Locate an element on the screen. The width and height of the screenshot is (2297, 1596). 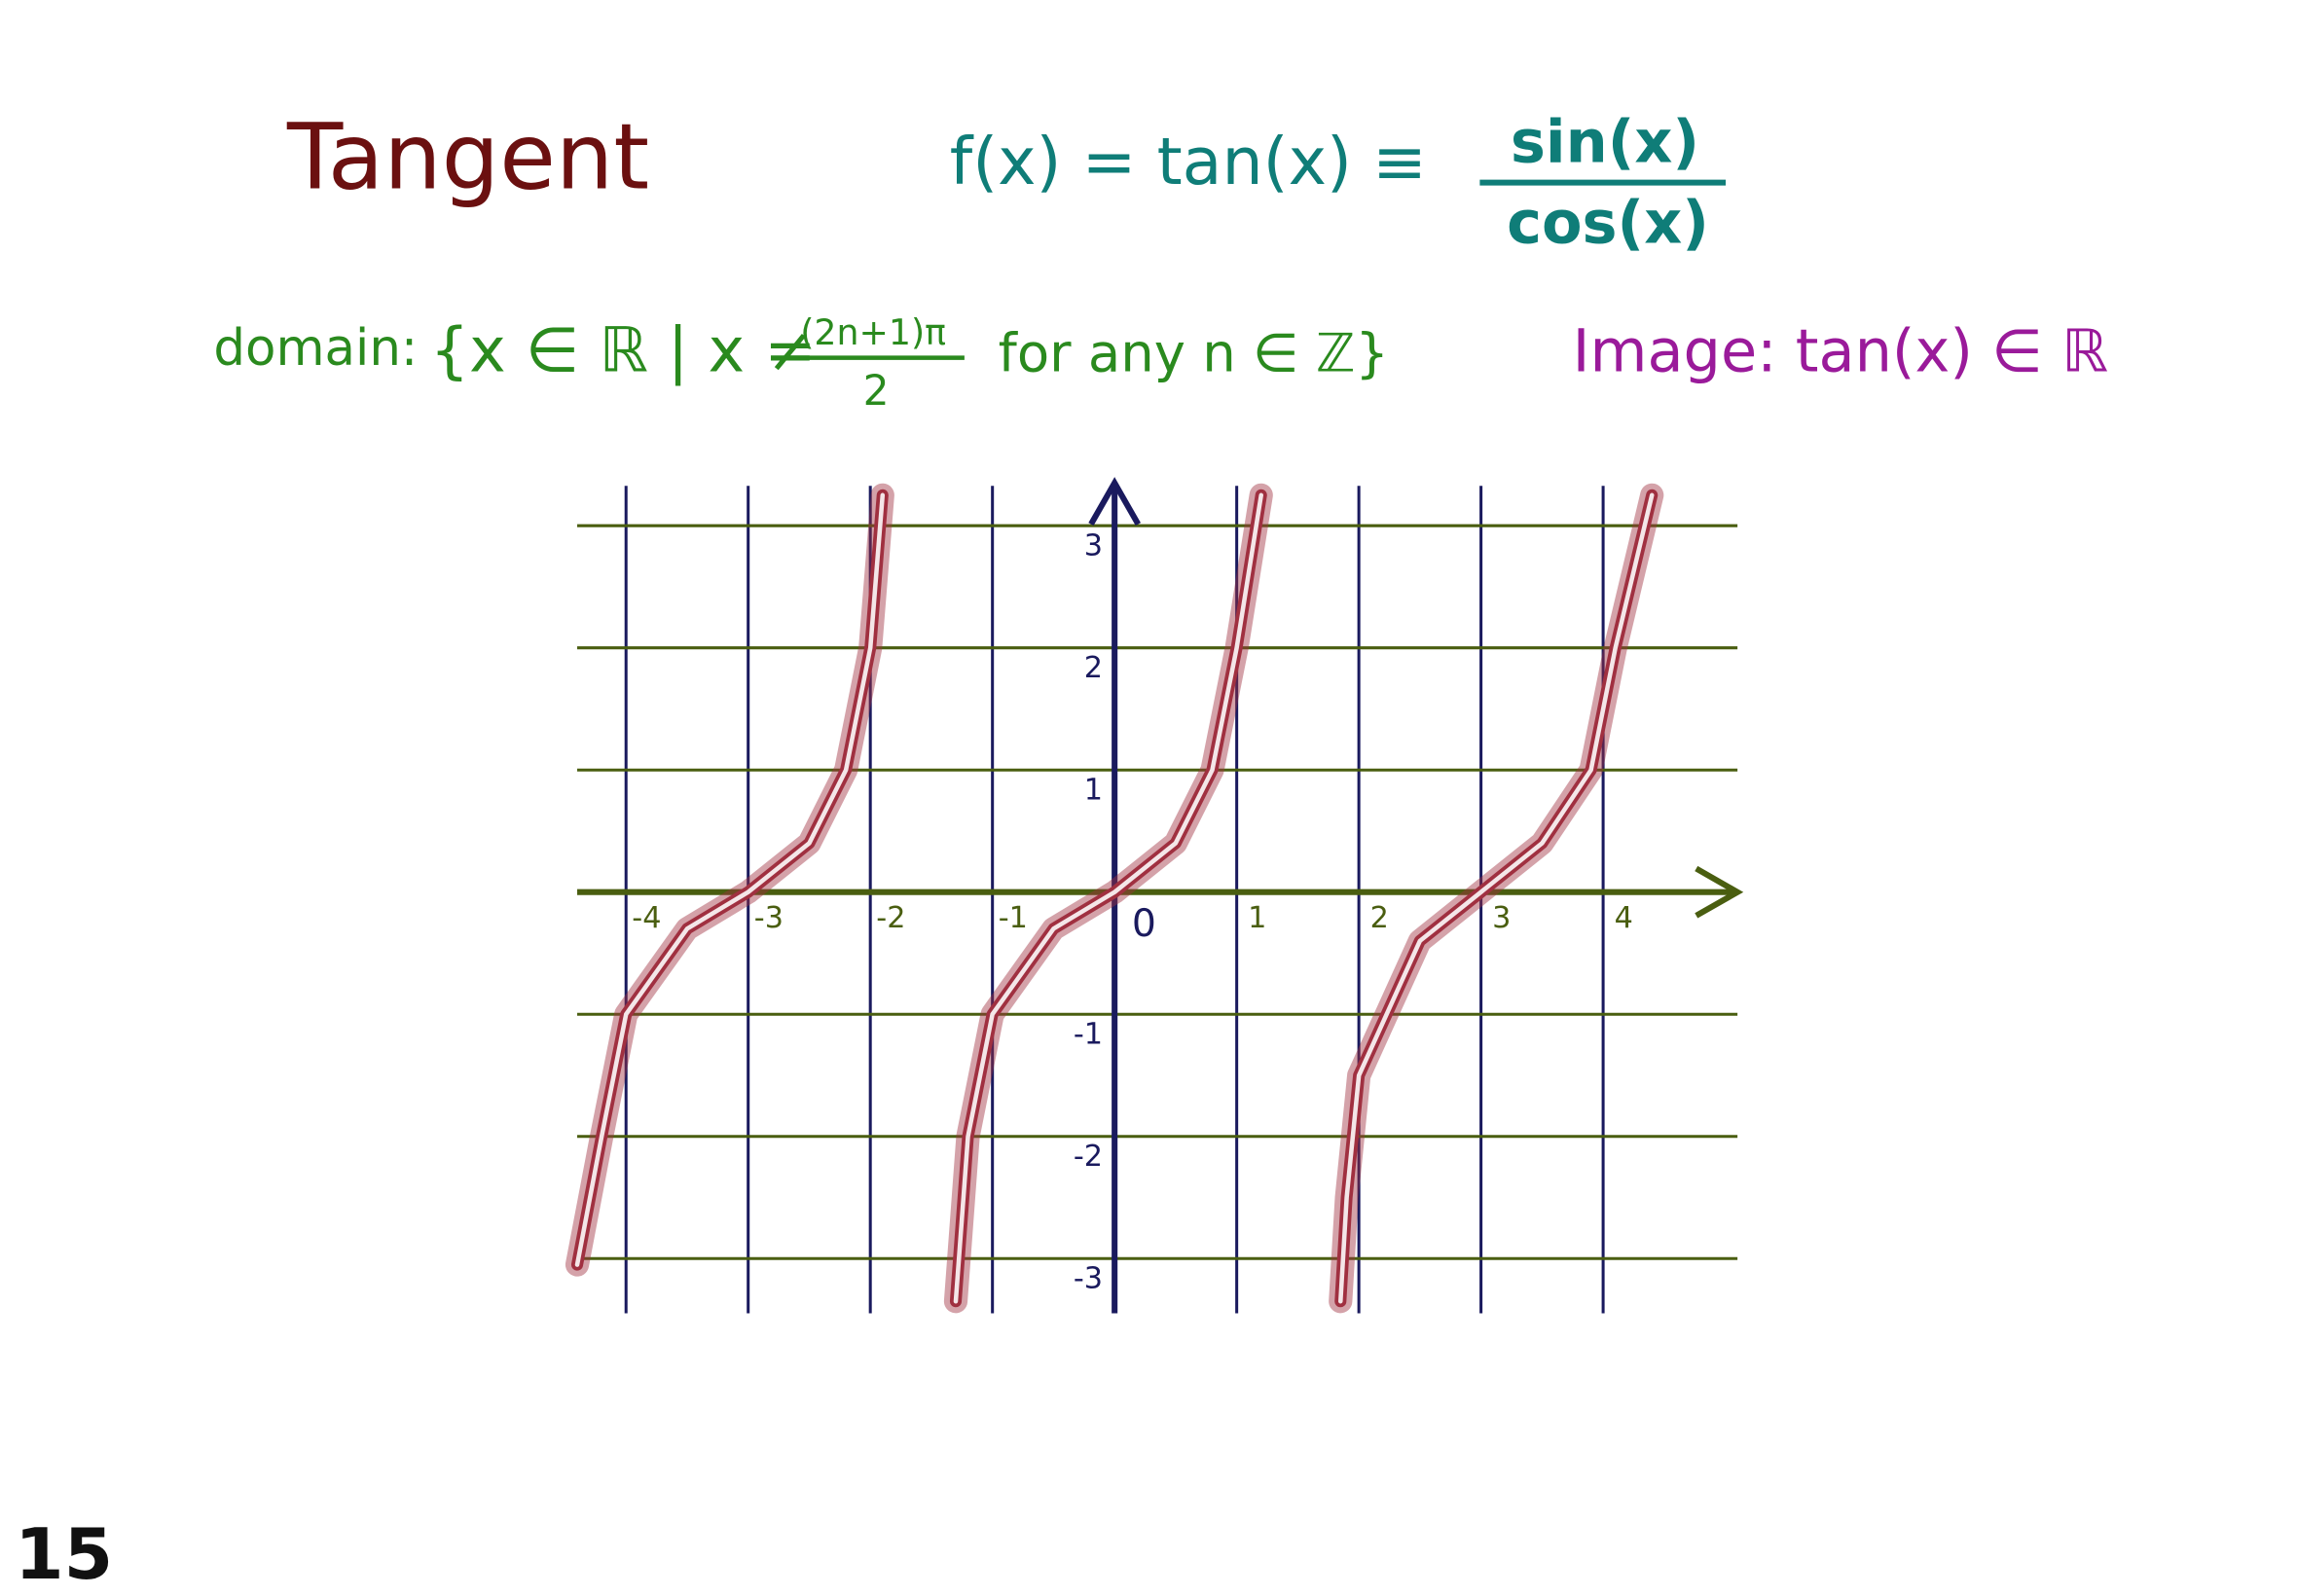
y-tick-label: -1 is located at coordinates (1088, 1034).